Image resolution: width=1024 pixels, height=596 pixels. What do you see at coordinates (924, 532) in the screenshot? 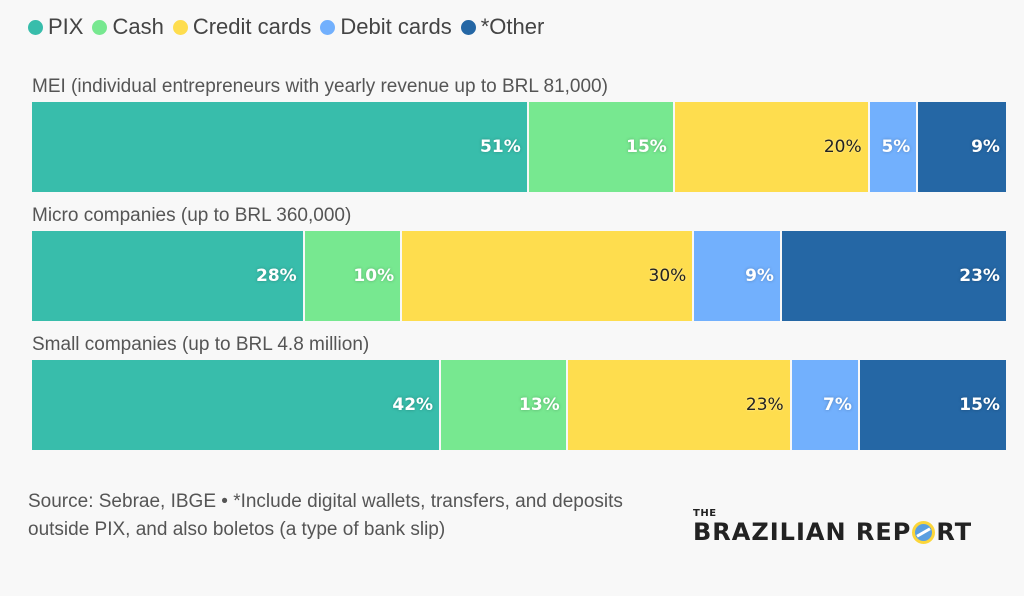
I see `brazil-globe-icon` at bounding box center [924, 532].